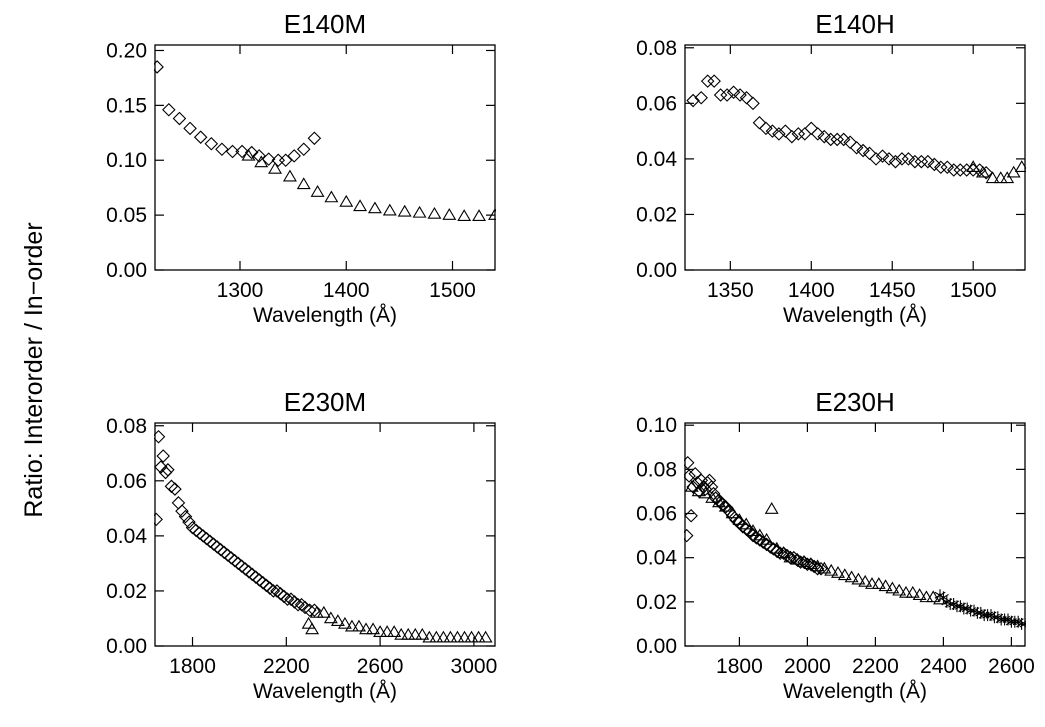 Image resolution: width=1045 pixels, height=727 pixels. Describe the element at coordinates (730, 290) in the screenshot. I see `x-tick-label: 1350` at that location.